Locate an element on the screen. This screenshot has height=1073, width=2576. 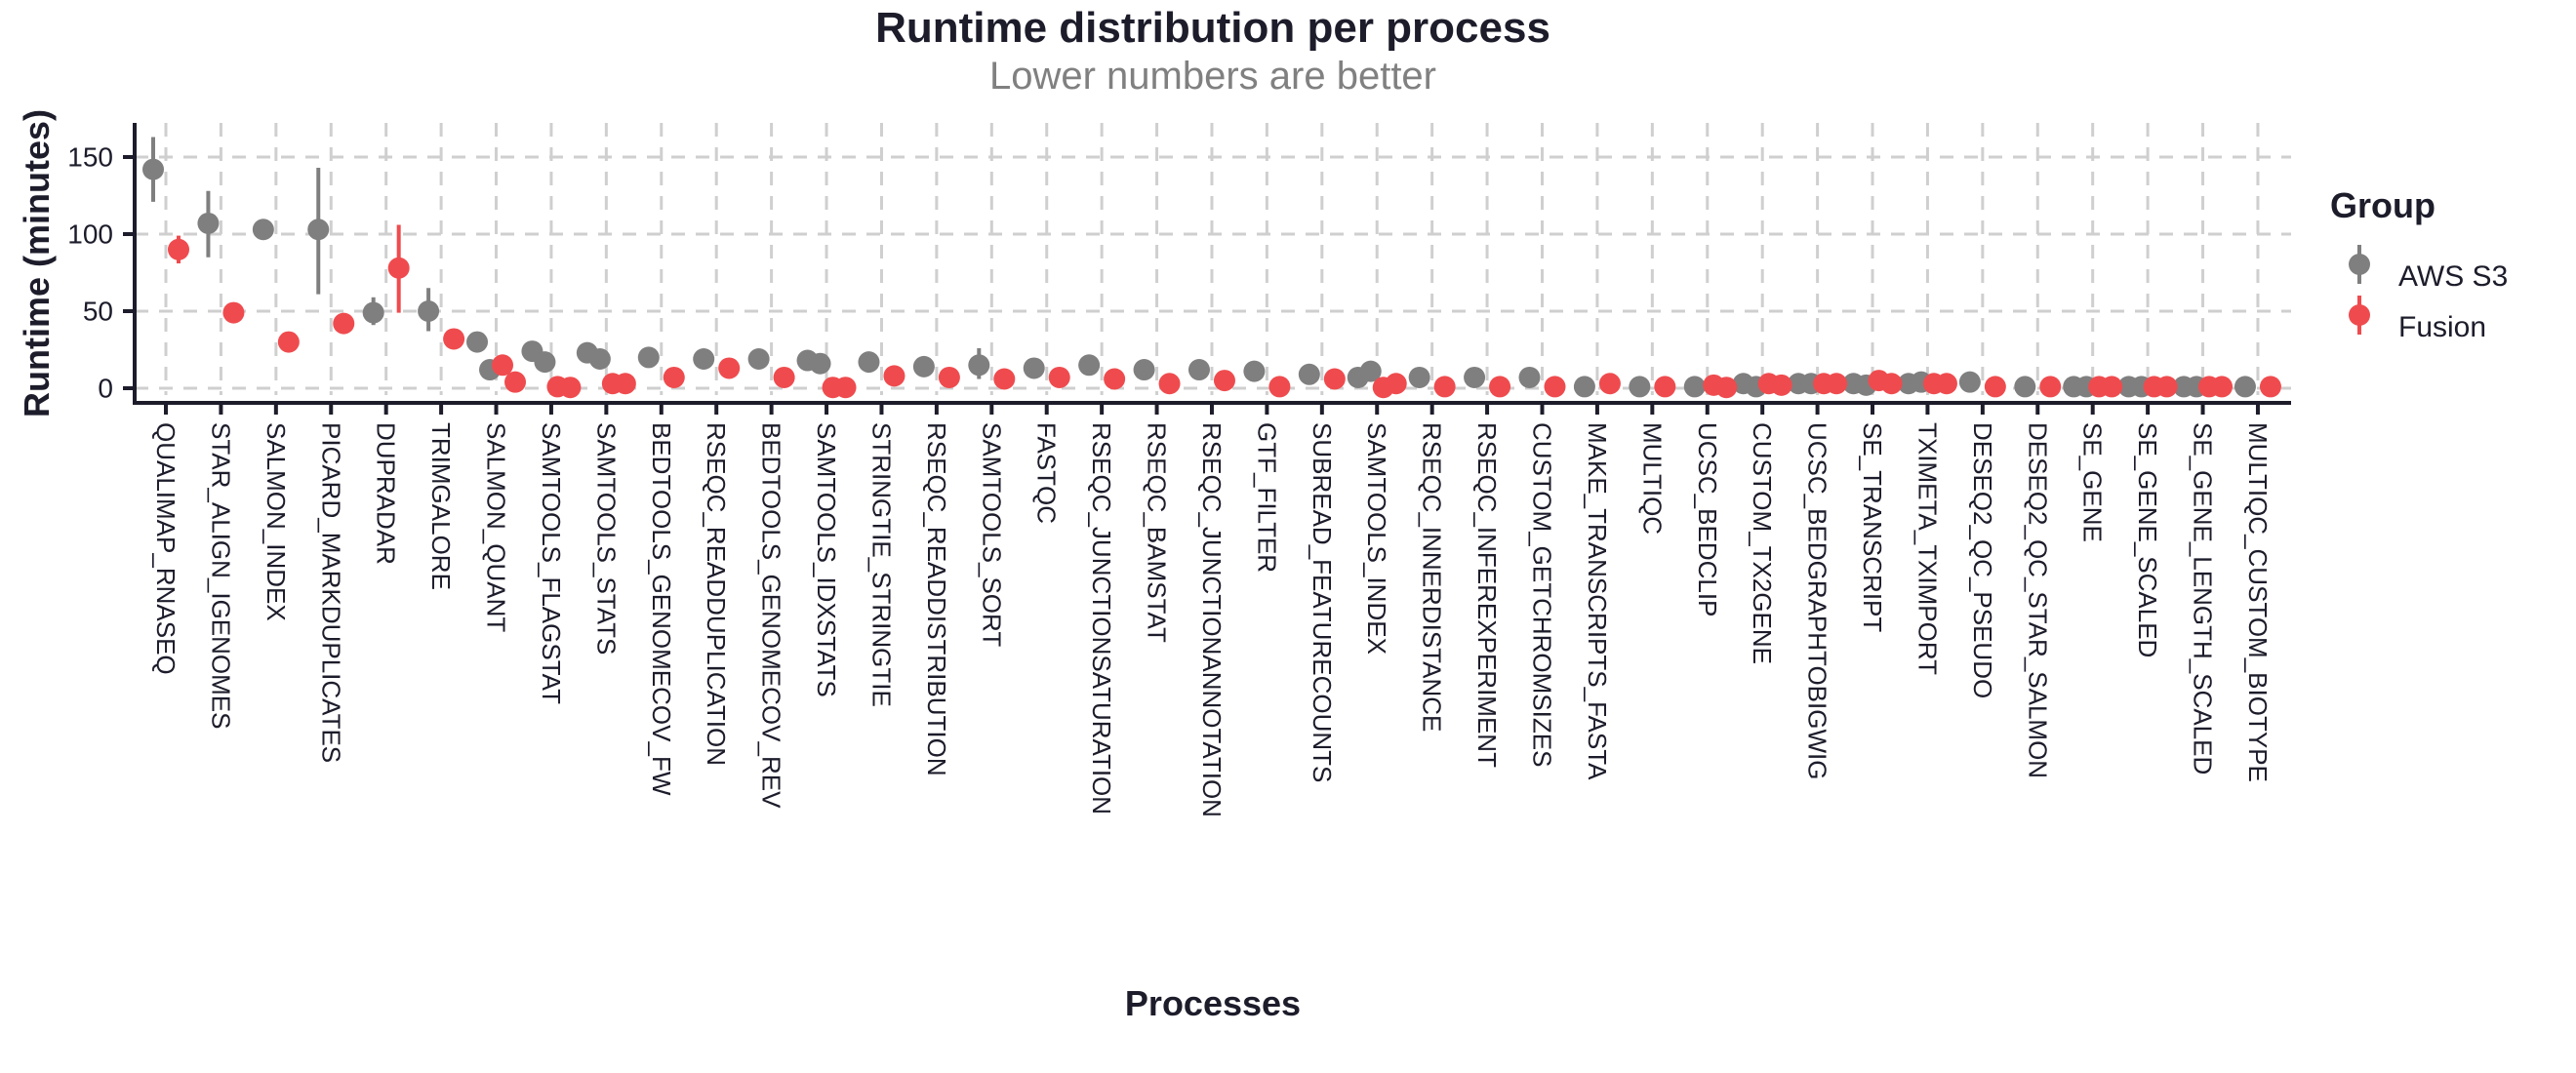
y-tick-label: 0 is located at coordinates (105, 389).